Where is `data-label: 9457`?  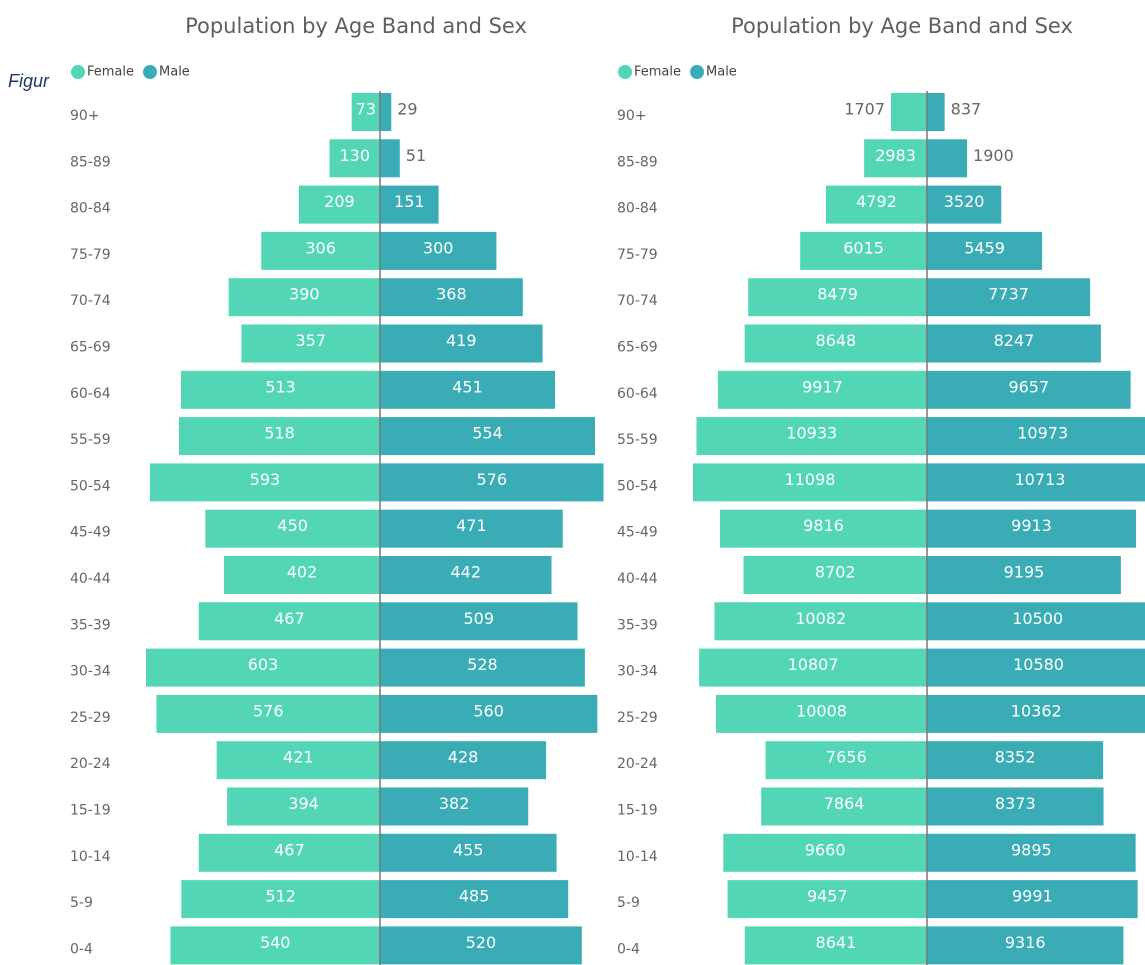 data-label: 9457 is located at coordinates (827, 896).